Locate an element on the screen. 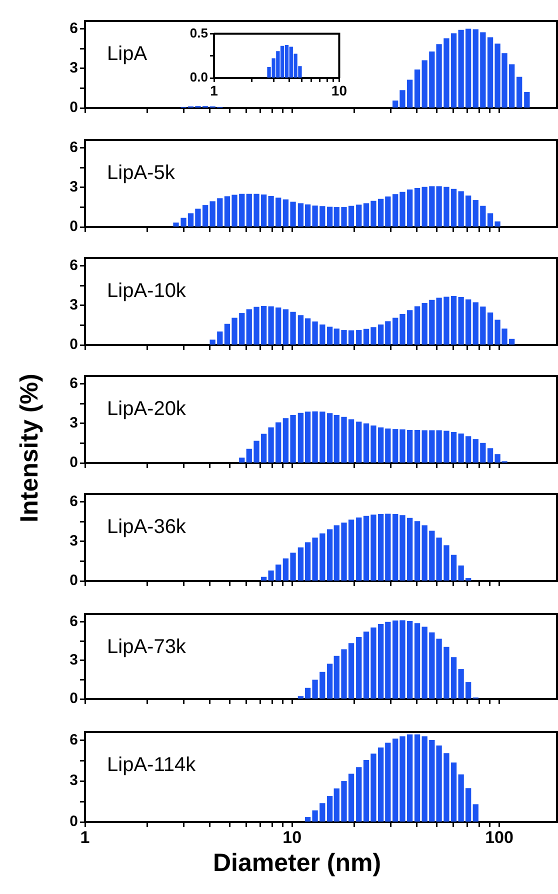 The image size is (558, 894). x-axis-title: Diameter (nm) is located at coordinates (297, 863).